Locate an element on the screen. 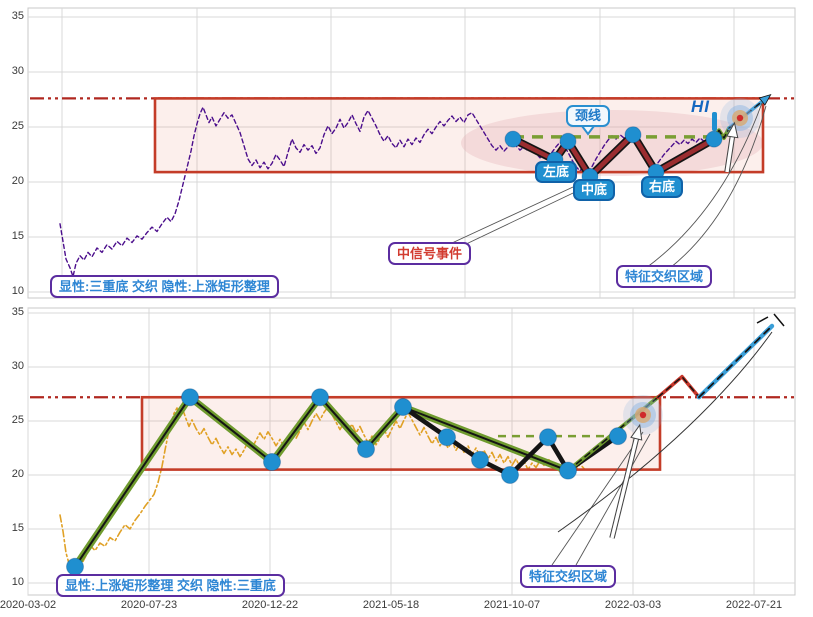 The height and width of the screenshot is (617, 813). middle-bottom-label: 中底 is located at coordinates (594, 190).